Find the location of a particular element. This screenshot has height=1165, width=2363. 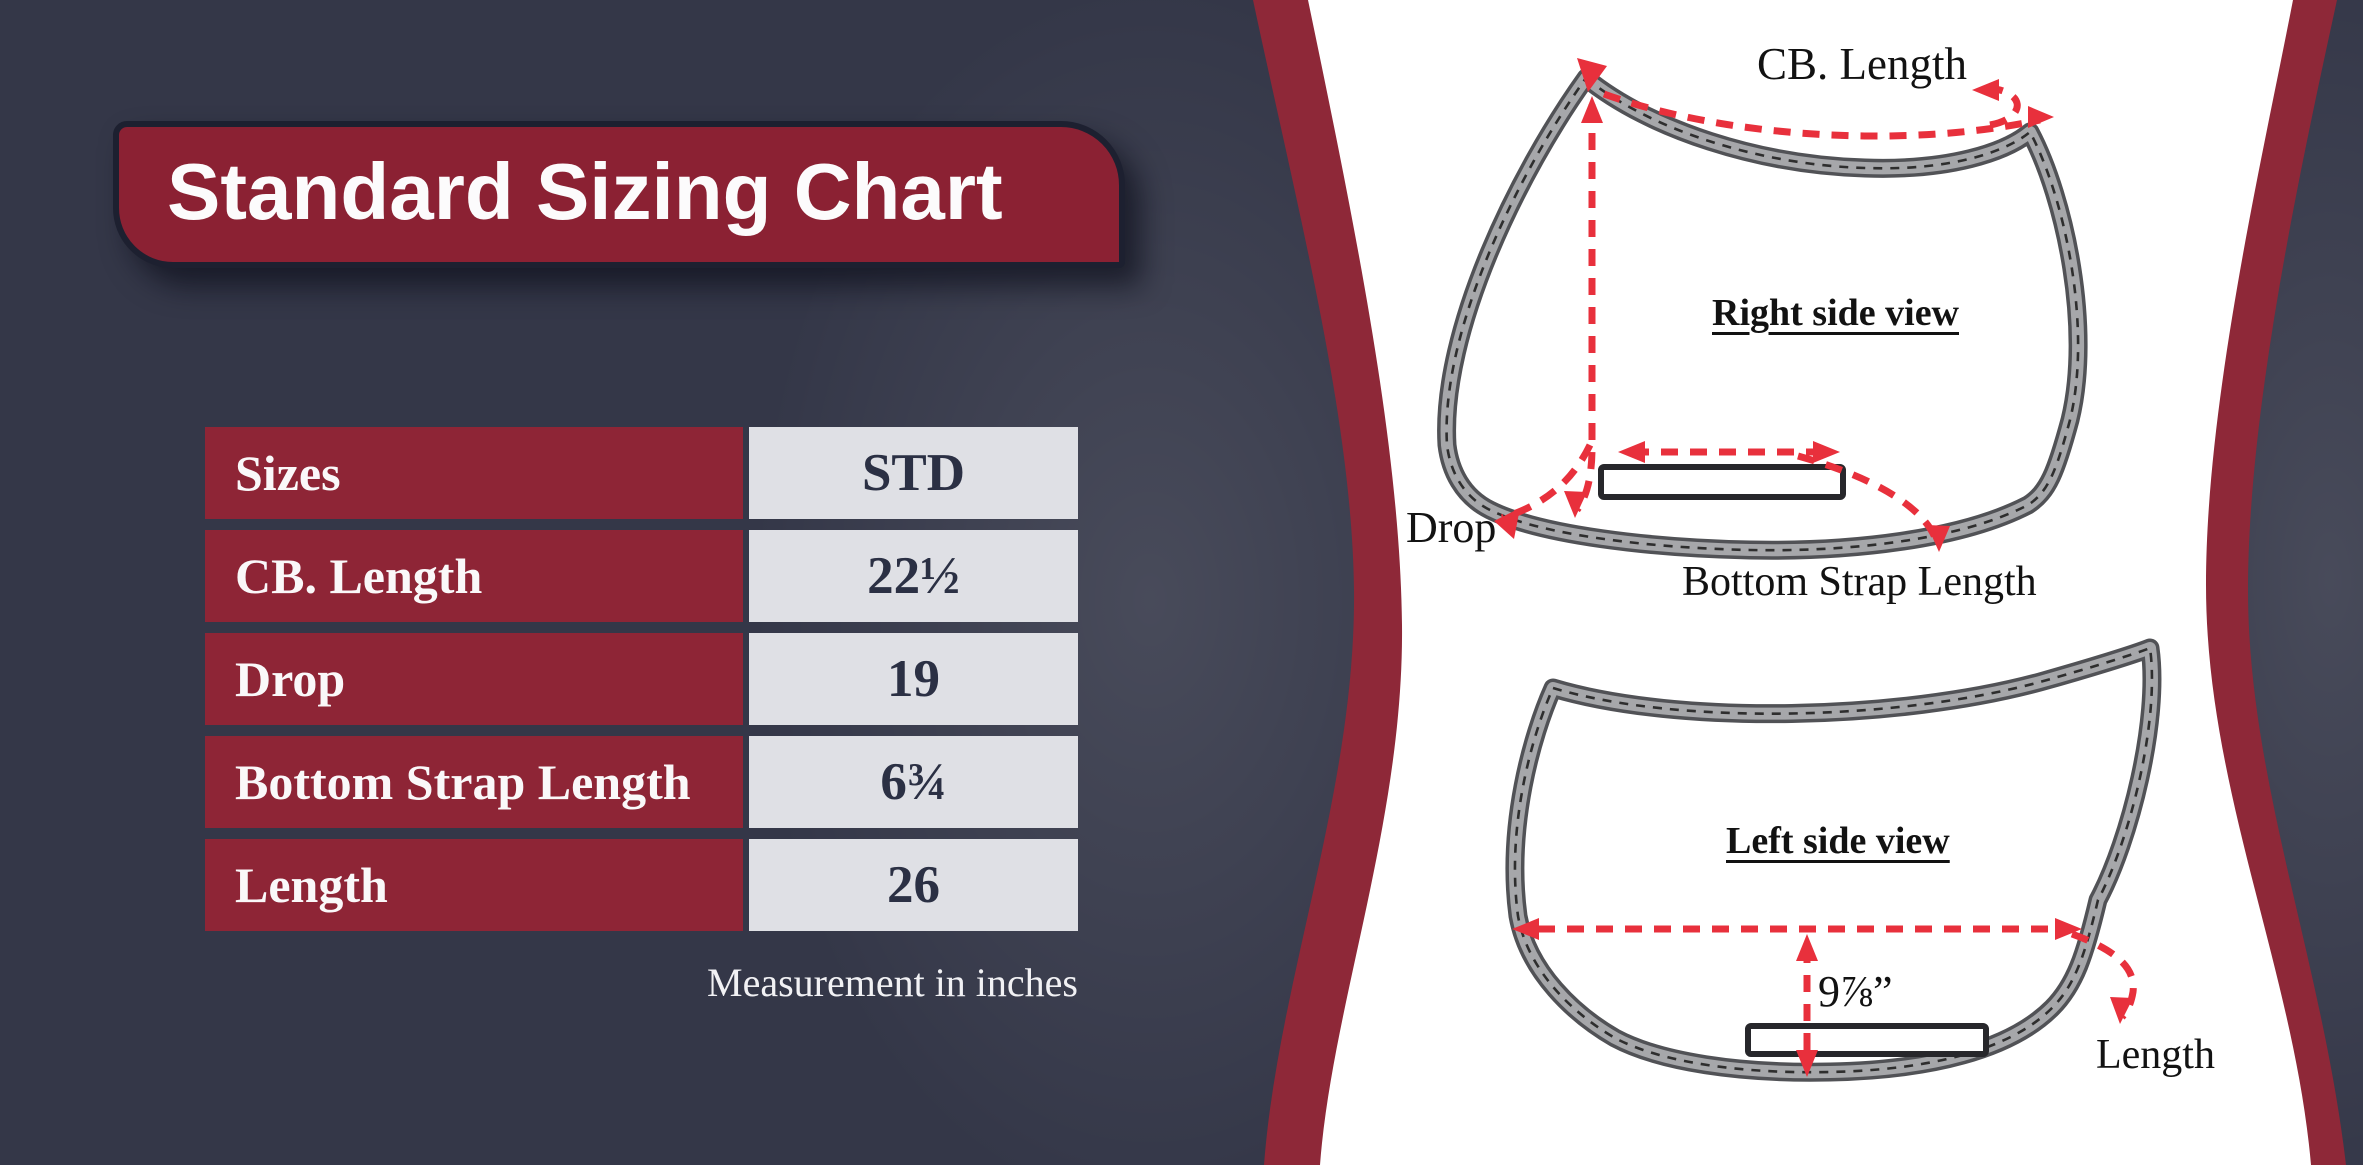

page-title: Standard Sizing Chart is located at coordinates (585, 191).